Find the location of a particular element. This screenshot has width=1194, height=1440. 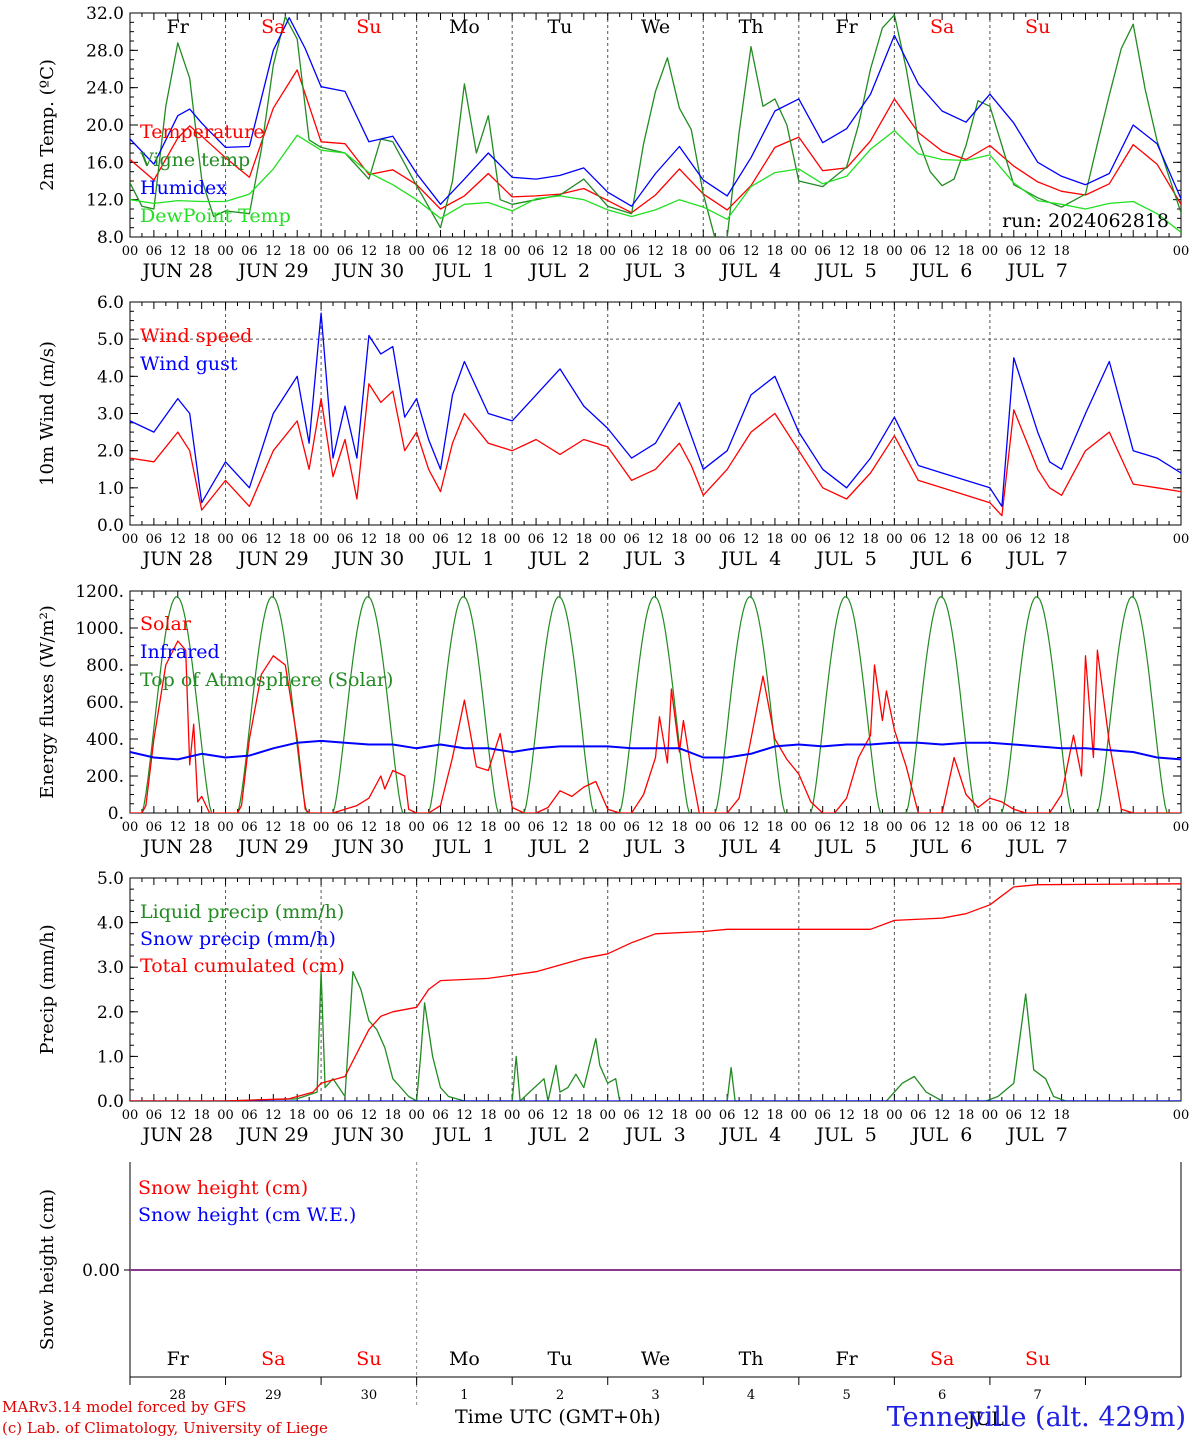

y-tick-label: 6.0 is located at coordinates (110, 303).